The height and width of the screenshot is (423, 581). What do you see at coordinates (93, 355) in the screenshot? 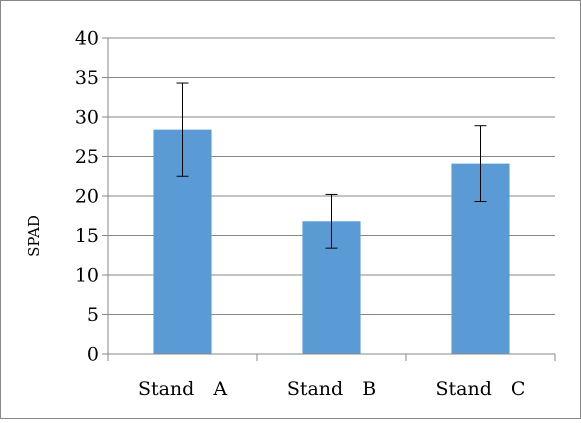
I see `y-tick-label: 0` at bounding box center [93, 355].